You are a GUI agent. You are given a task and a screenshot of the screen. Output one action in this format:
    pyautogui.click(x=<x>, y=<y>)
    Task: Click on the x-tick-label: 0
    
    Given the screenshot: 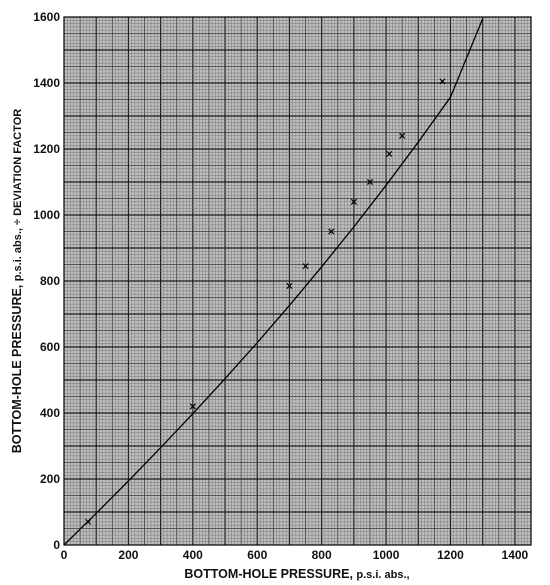 What is the action you would take?
    pyautogui.click(x=64, y=555)
    